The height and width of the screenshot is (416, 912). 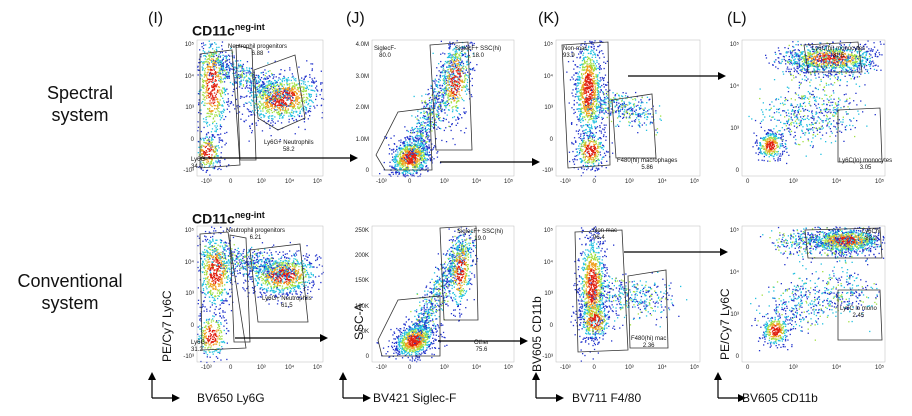 What do you see at coordinates (361, 256) in the screenshot?
I see `c-j-ytick: 200K` at bounding box center [361, 256].